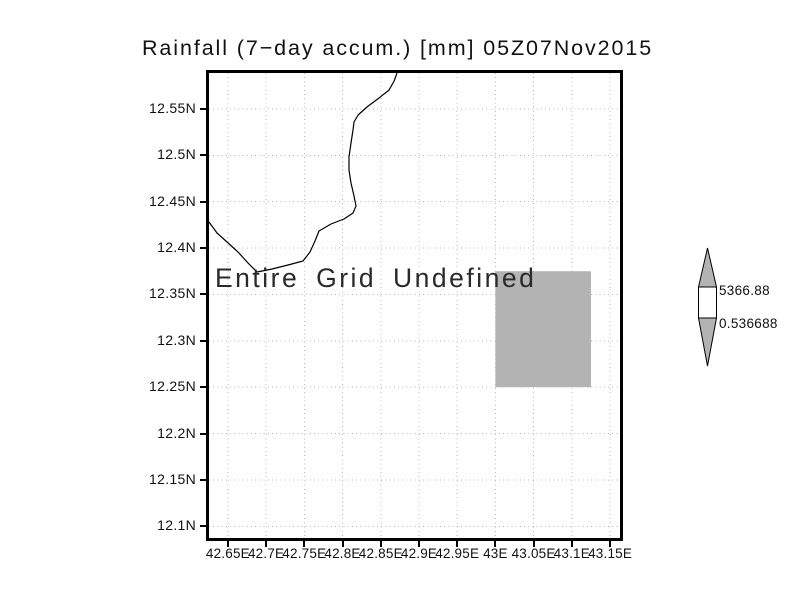 The width and height of the screenshot is (792, 612). I want to click on y-axis-tick-label: 12.5N, so click(176, 154).